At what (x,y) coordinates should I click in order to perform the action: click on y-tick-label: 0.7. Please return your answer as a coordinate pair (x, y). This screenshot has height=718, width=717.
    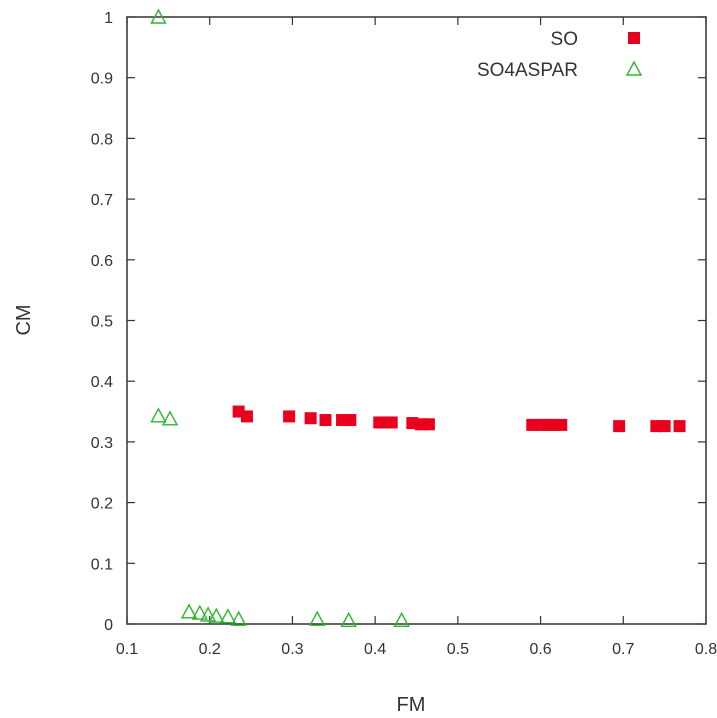
    Looking at the image, I should click on (102, 200).